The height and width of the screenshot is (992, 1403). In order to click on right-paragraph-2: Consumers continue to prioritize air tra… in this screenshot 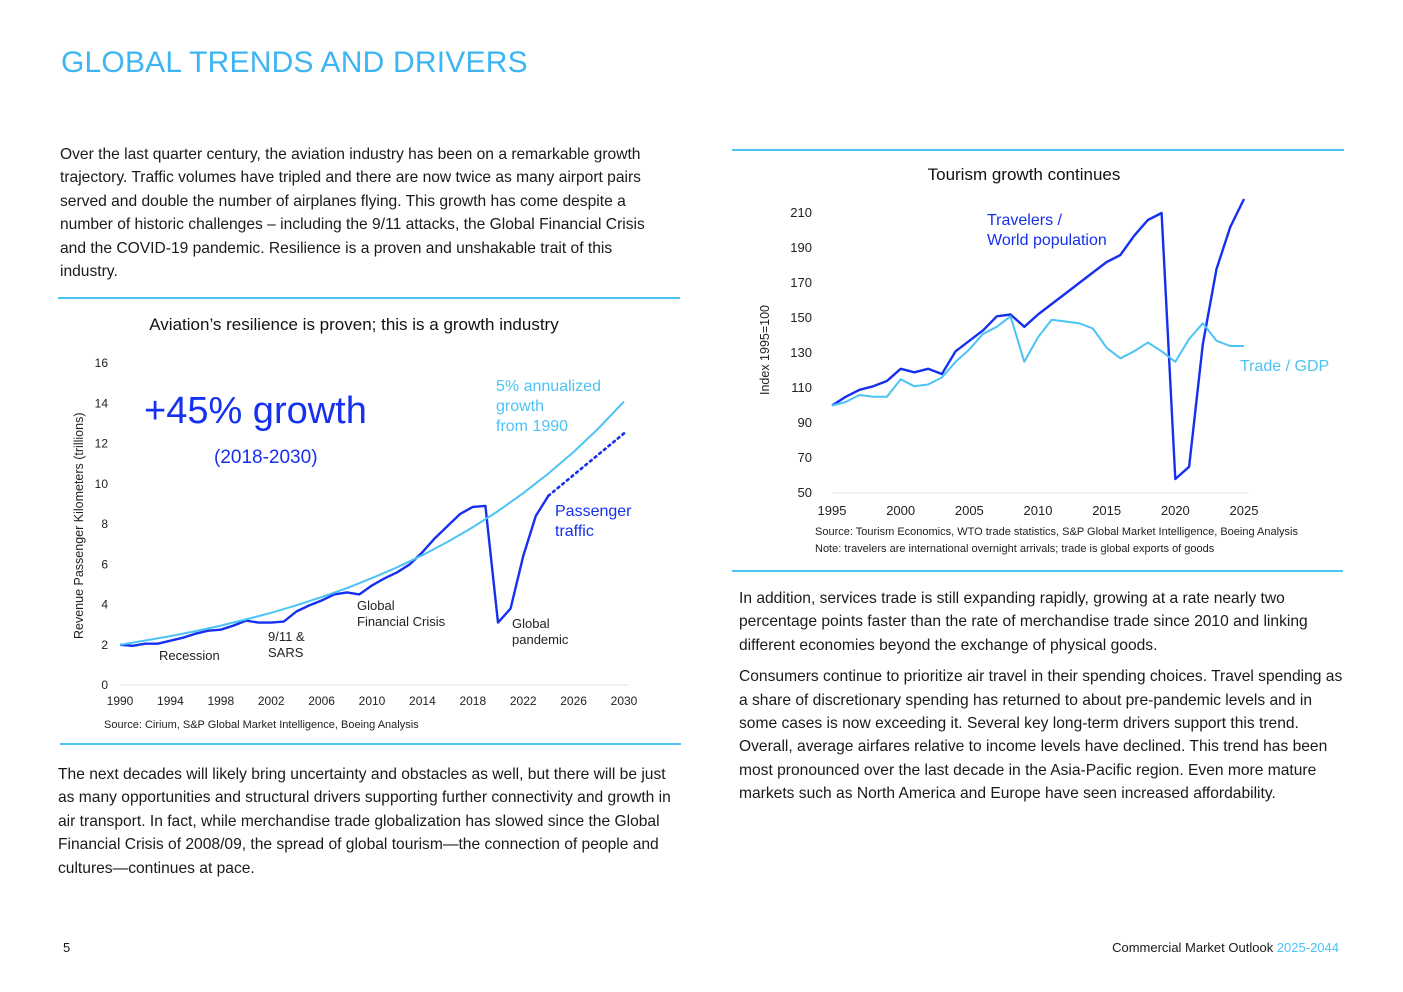, I will do `click(1041, 735)`.